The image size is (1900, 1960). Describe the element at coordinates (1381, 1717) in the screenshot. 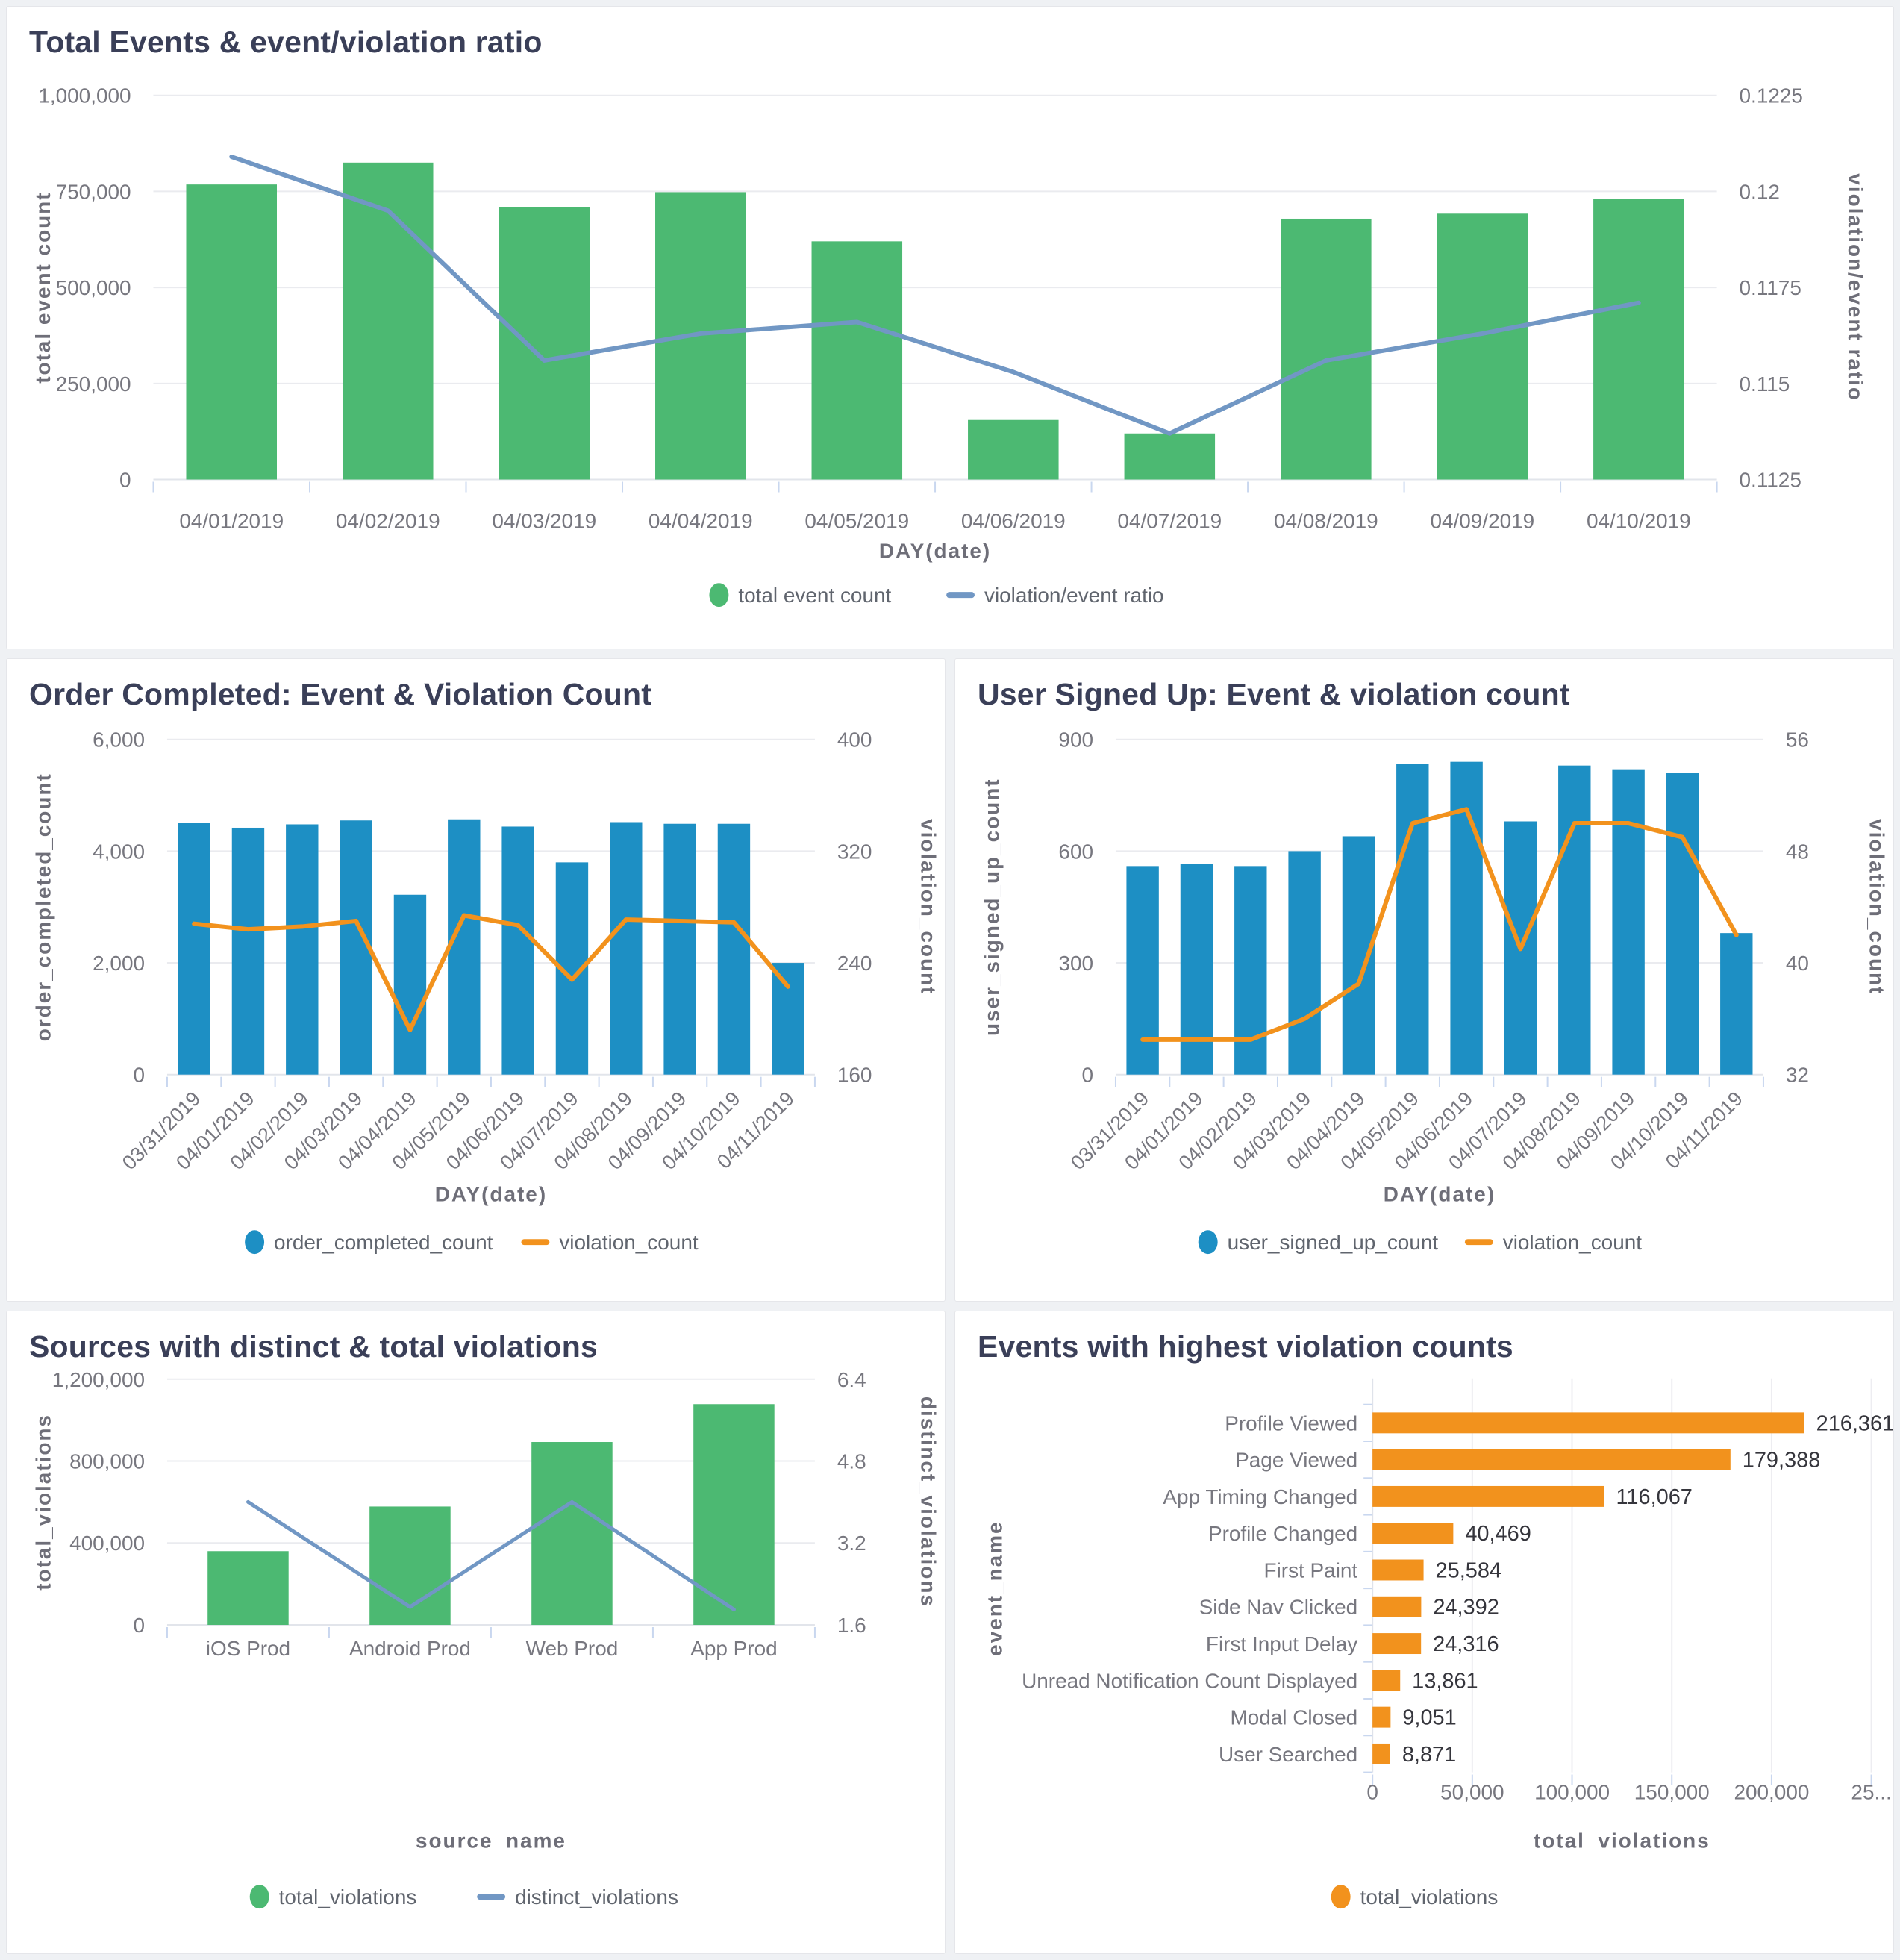

I see `hbar-Modal Closed` at that location.